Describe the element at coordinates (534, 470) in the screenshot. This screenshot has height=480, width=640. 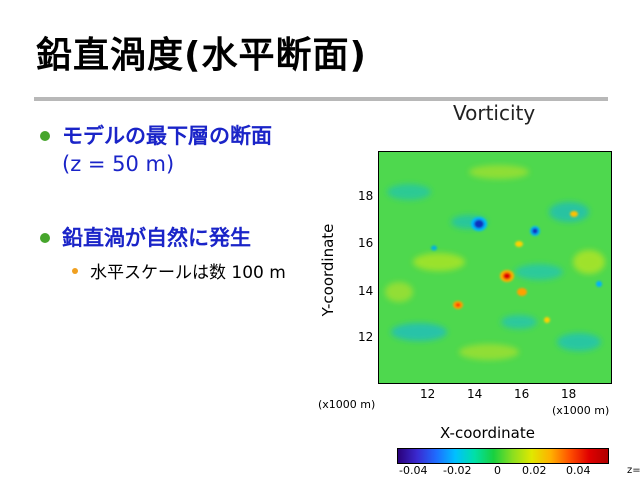
I see `colorbar-tick-label: 0.02` at that location.